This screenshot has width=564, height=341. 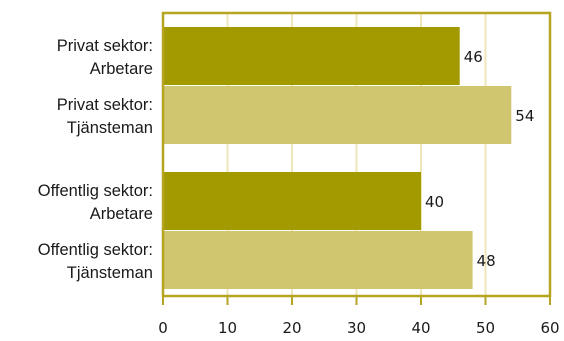 What do you see at coordinates (549, 328) in the screenshot?
I see `tick-label-60: 60` at bounding box center [549, 328].